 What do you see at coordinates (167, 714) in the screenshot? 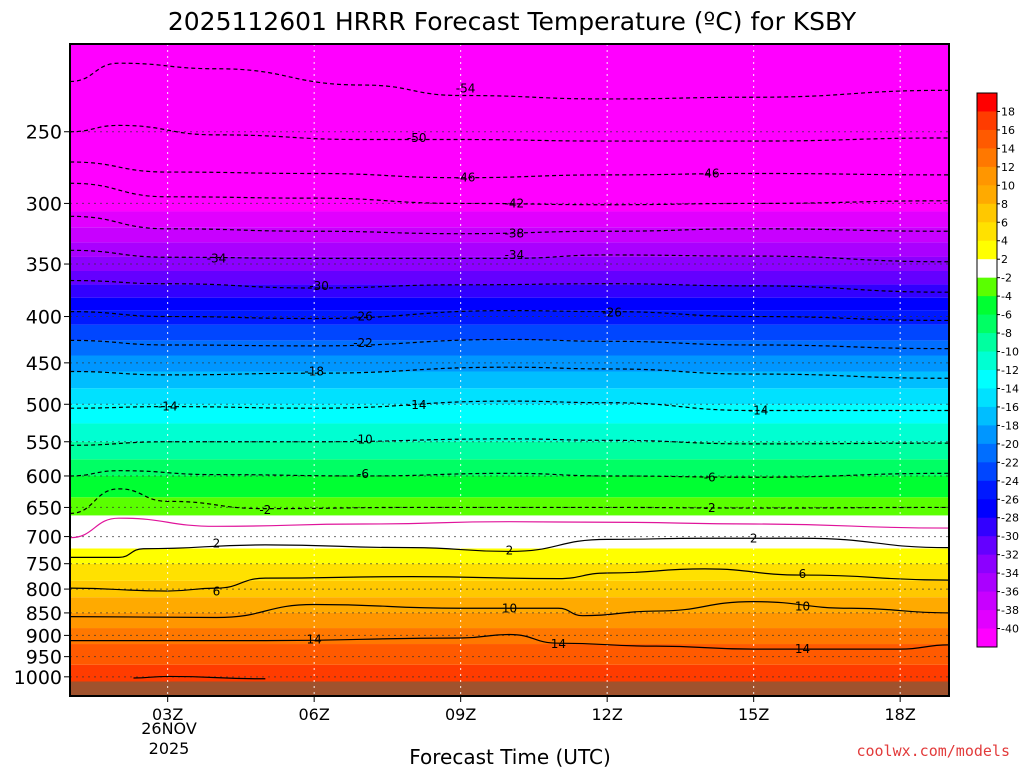
I see `x-tick-label: 03Z` at bounding box center [167, 714].